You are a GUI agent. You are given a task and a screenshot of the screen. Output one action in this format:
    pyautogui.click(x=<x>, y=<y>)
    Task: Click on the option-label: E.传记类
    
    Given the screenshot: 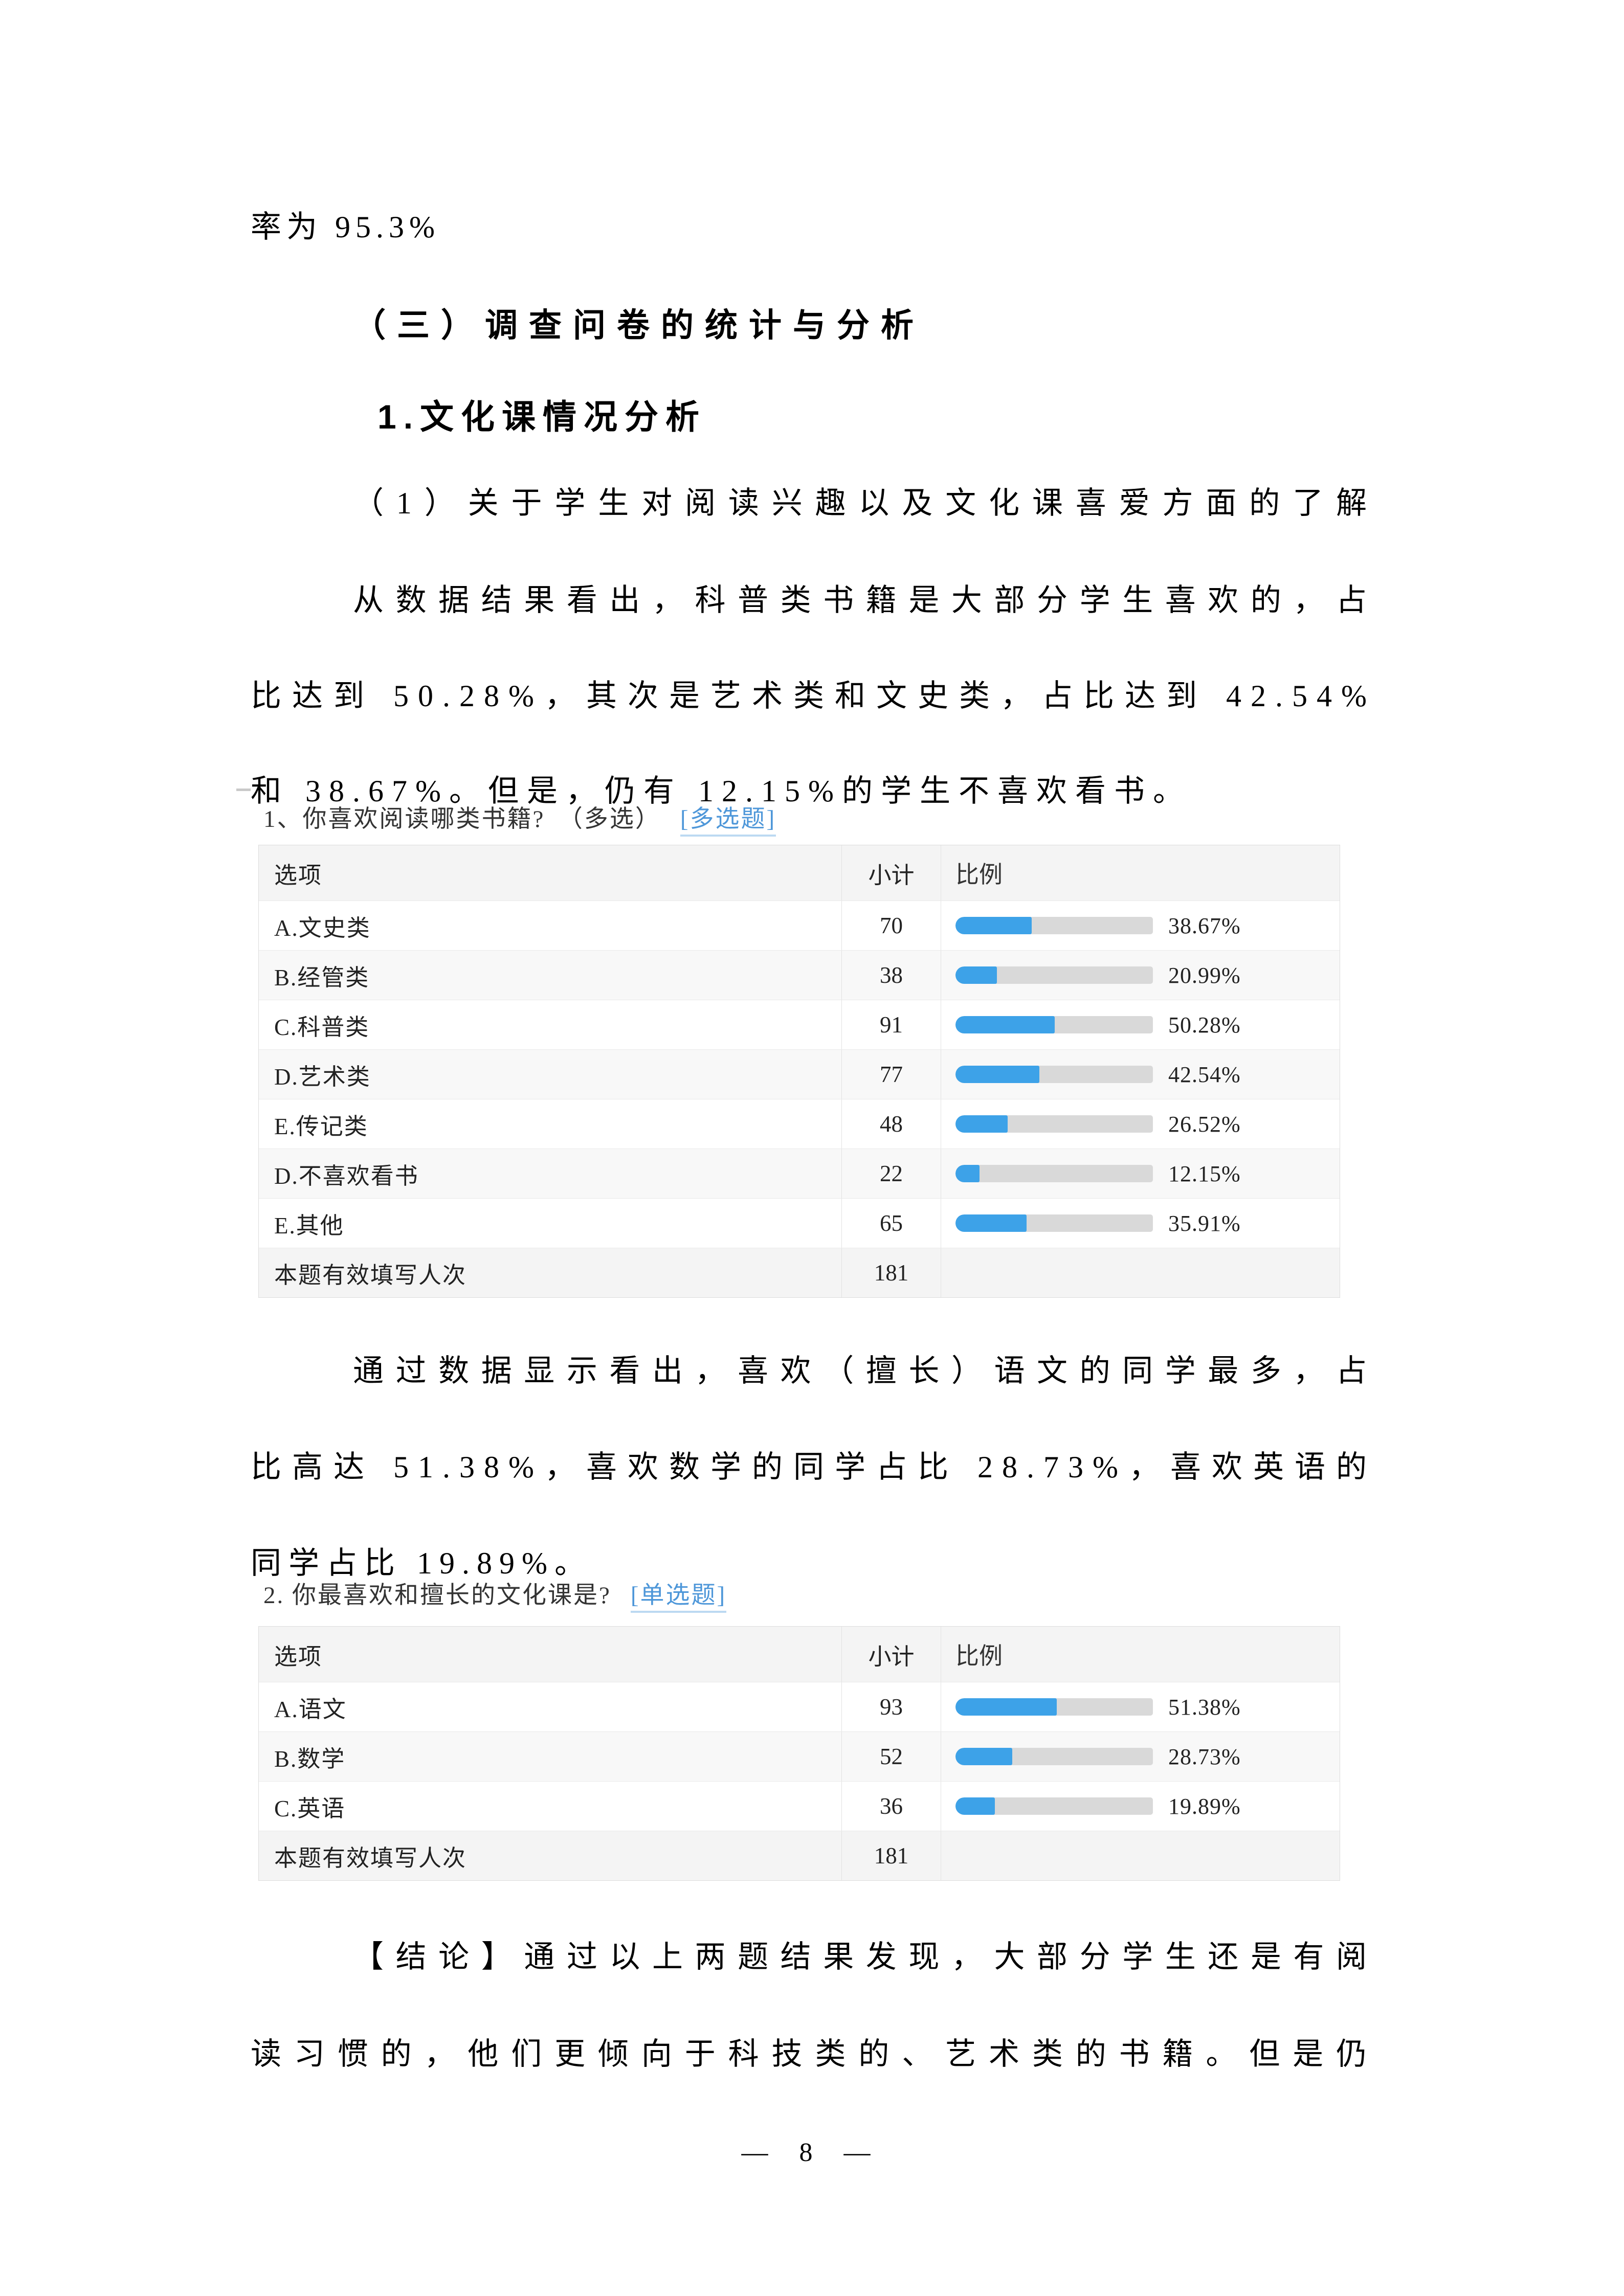 What is the action you would take?
    pyautogui.click(x=550, y=1124)
    